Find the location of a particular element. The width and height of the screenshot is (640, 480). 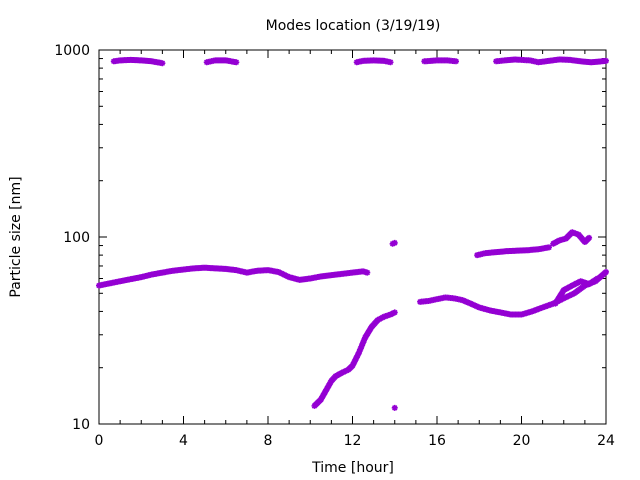

y-tick-label: 1000 is located at coordinates (72, 51).